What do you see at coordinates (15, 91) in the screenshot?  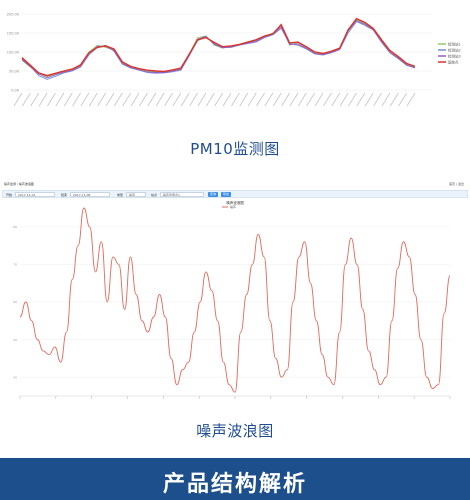 I see `pm10-y-tick-label: 0.00` at bounding box center [15, 91].